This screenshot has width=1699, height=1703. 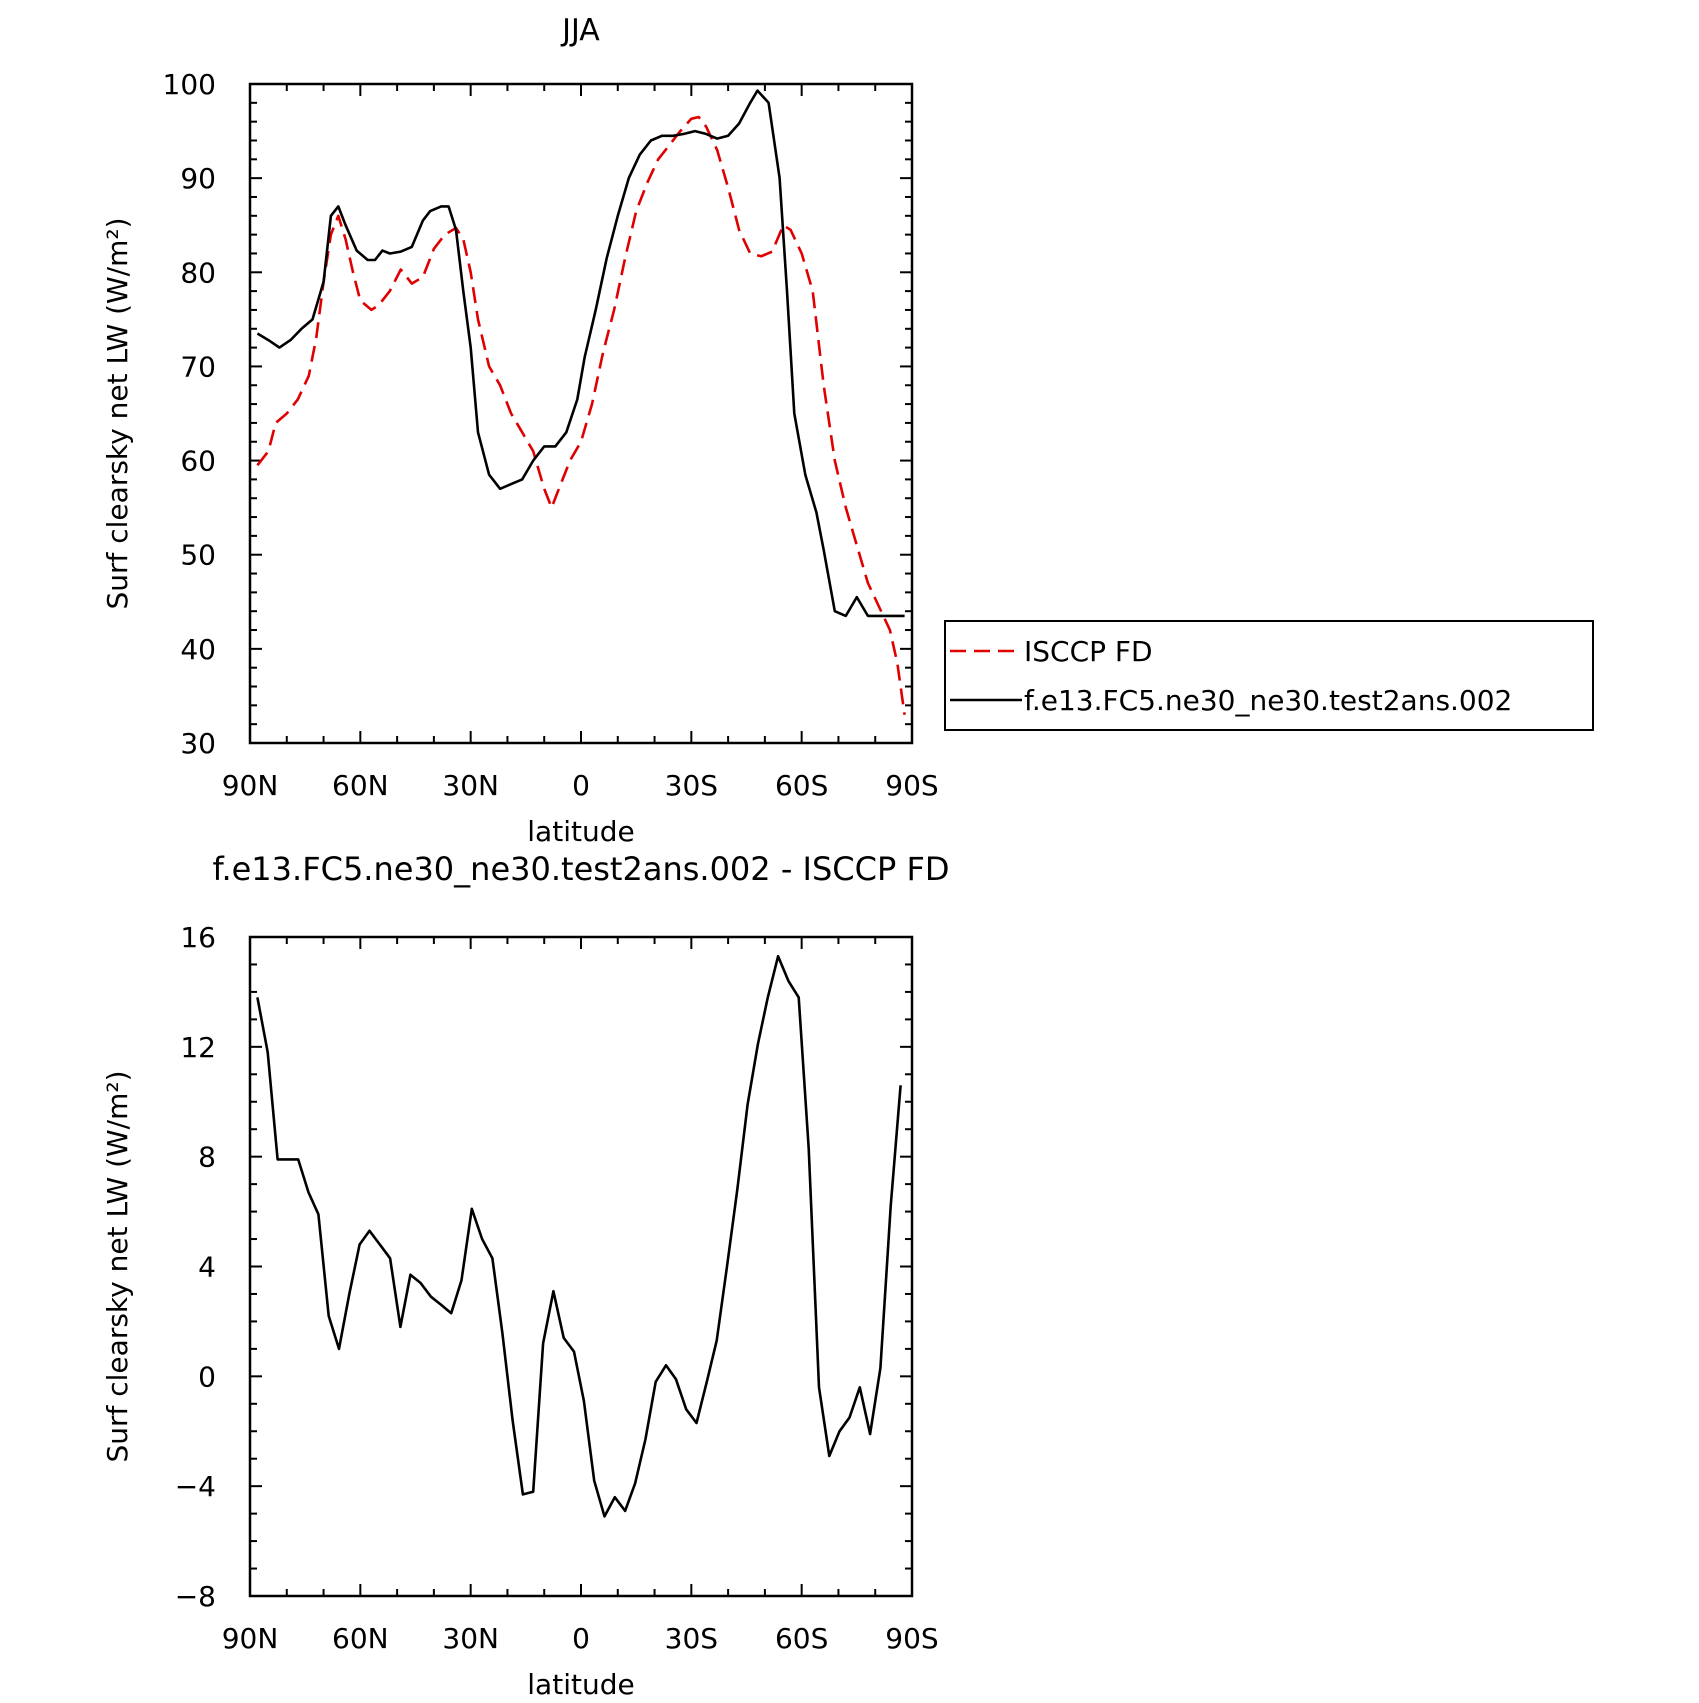 What do you see at coordinates (580, 30) in the screenshot?
I see `top-chart-title: JJA` at bounding box center [580, 30].